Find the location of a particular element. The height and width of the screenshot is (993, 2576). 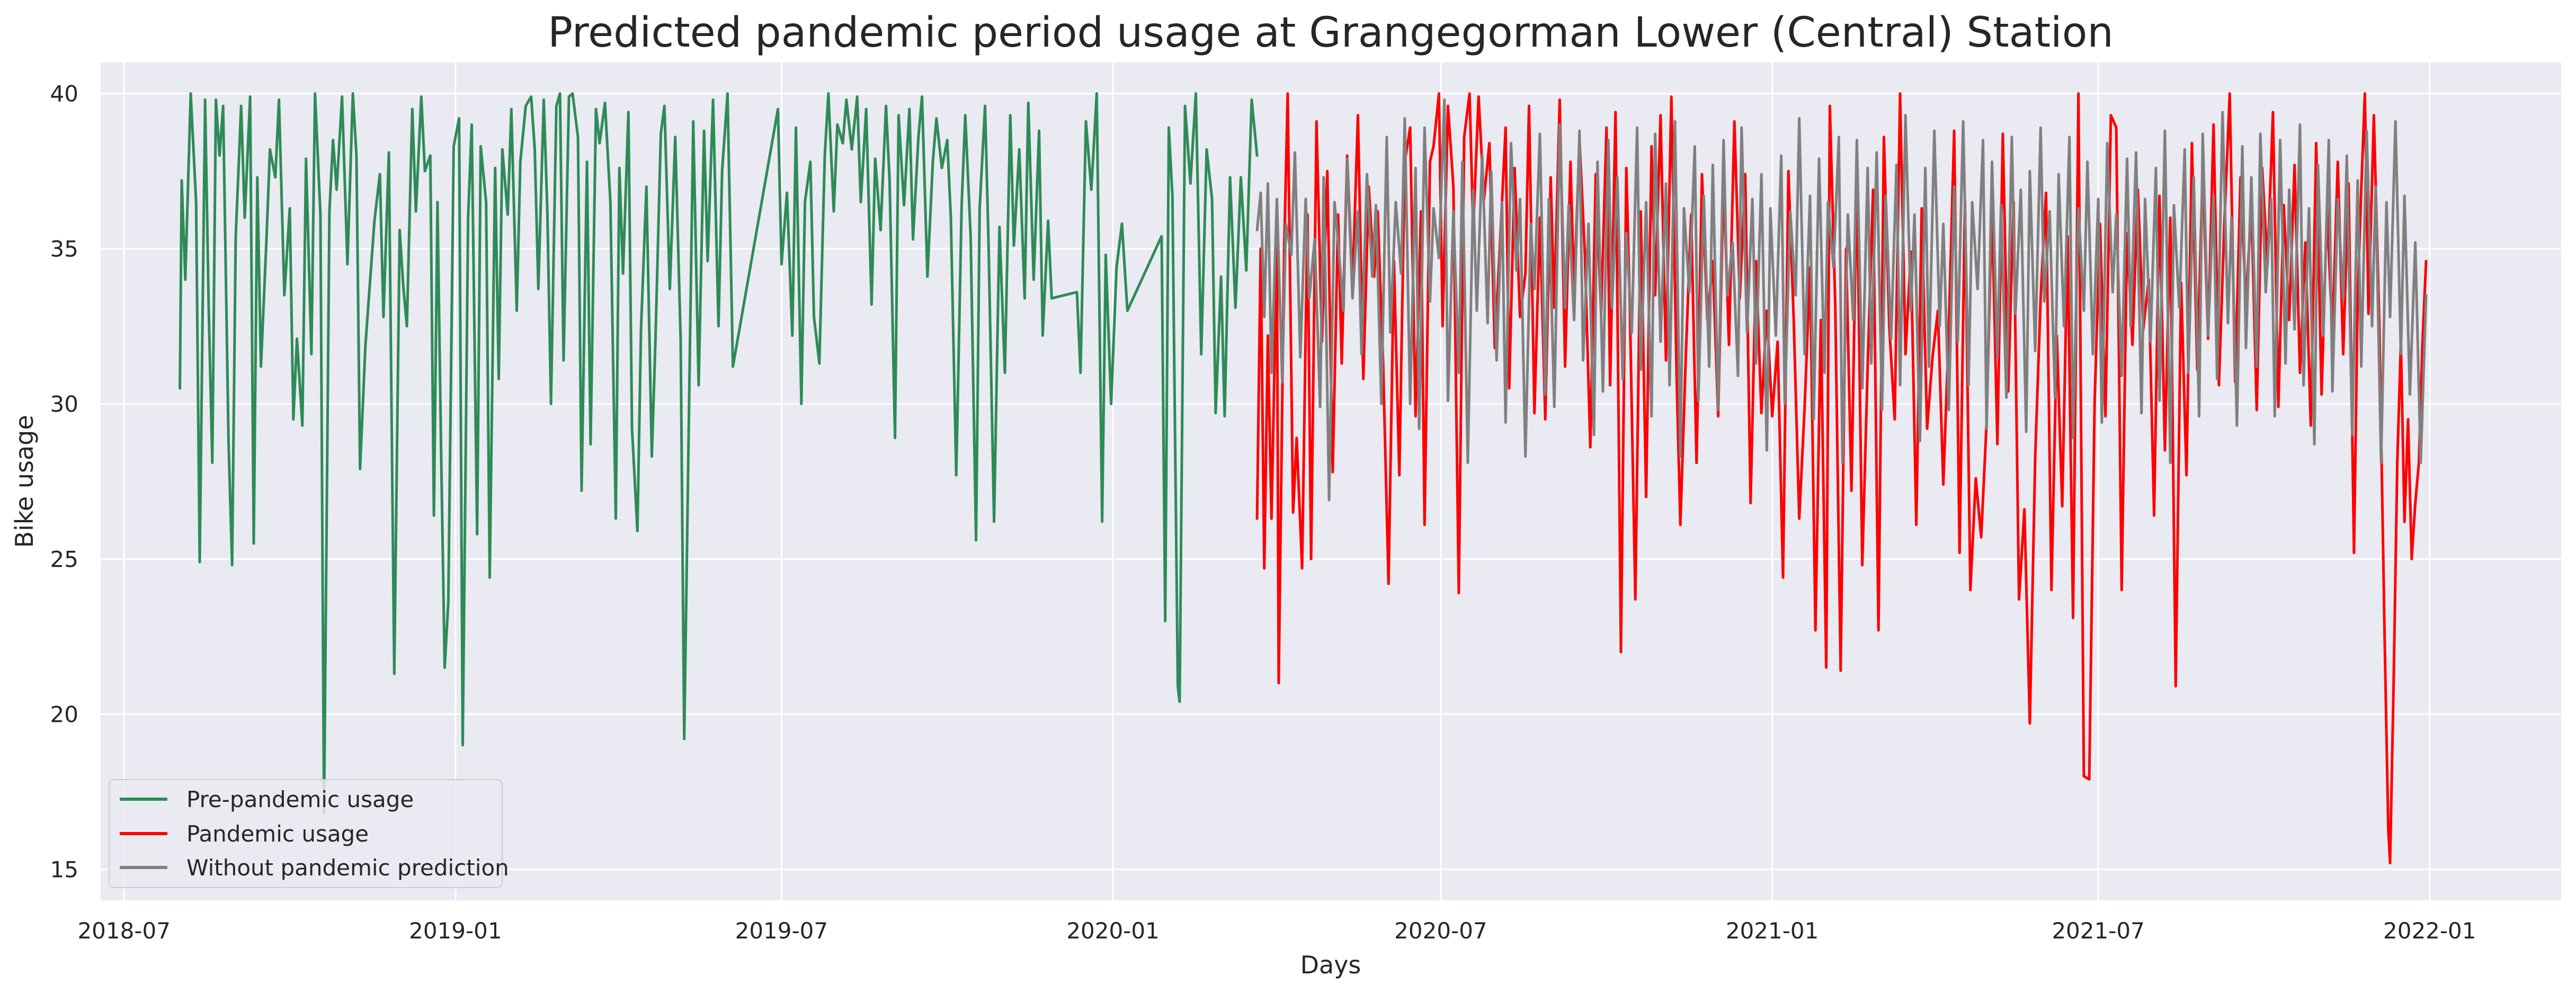

y-tick-label: 35 is located at coordinates (64, 249).